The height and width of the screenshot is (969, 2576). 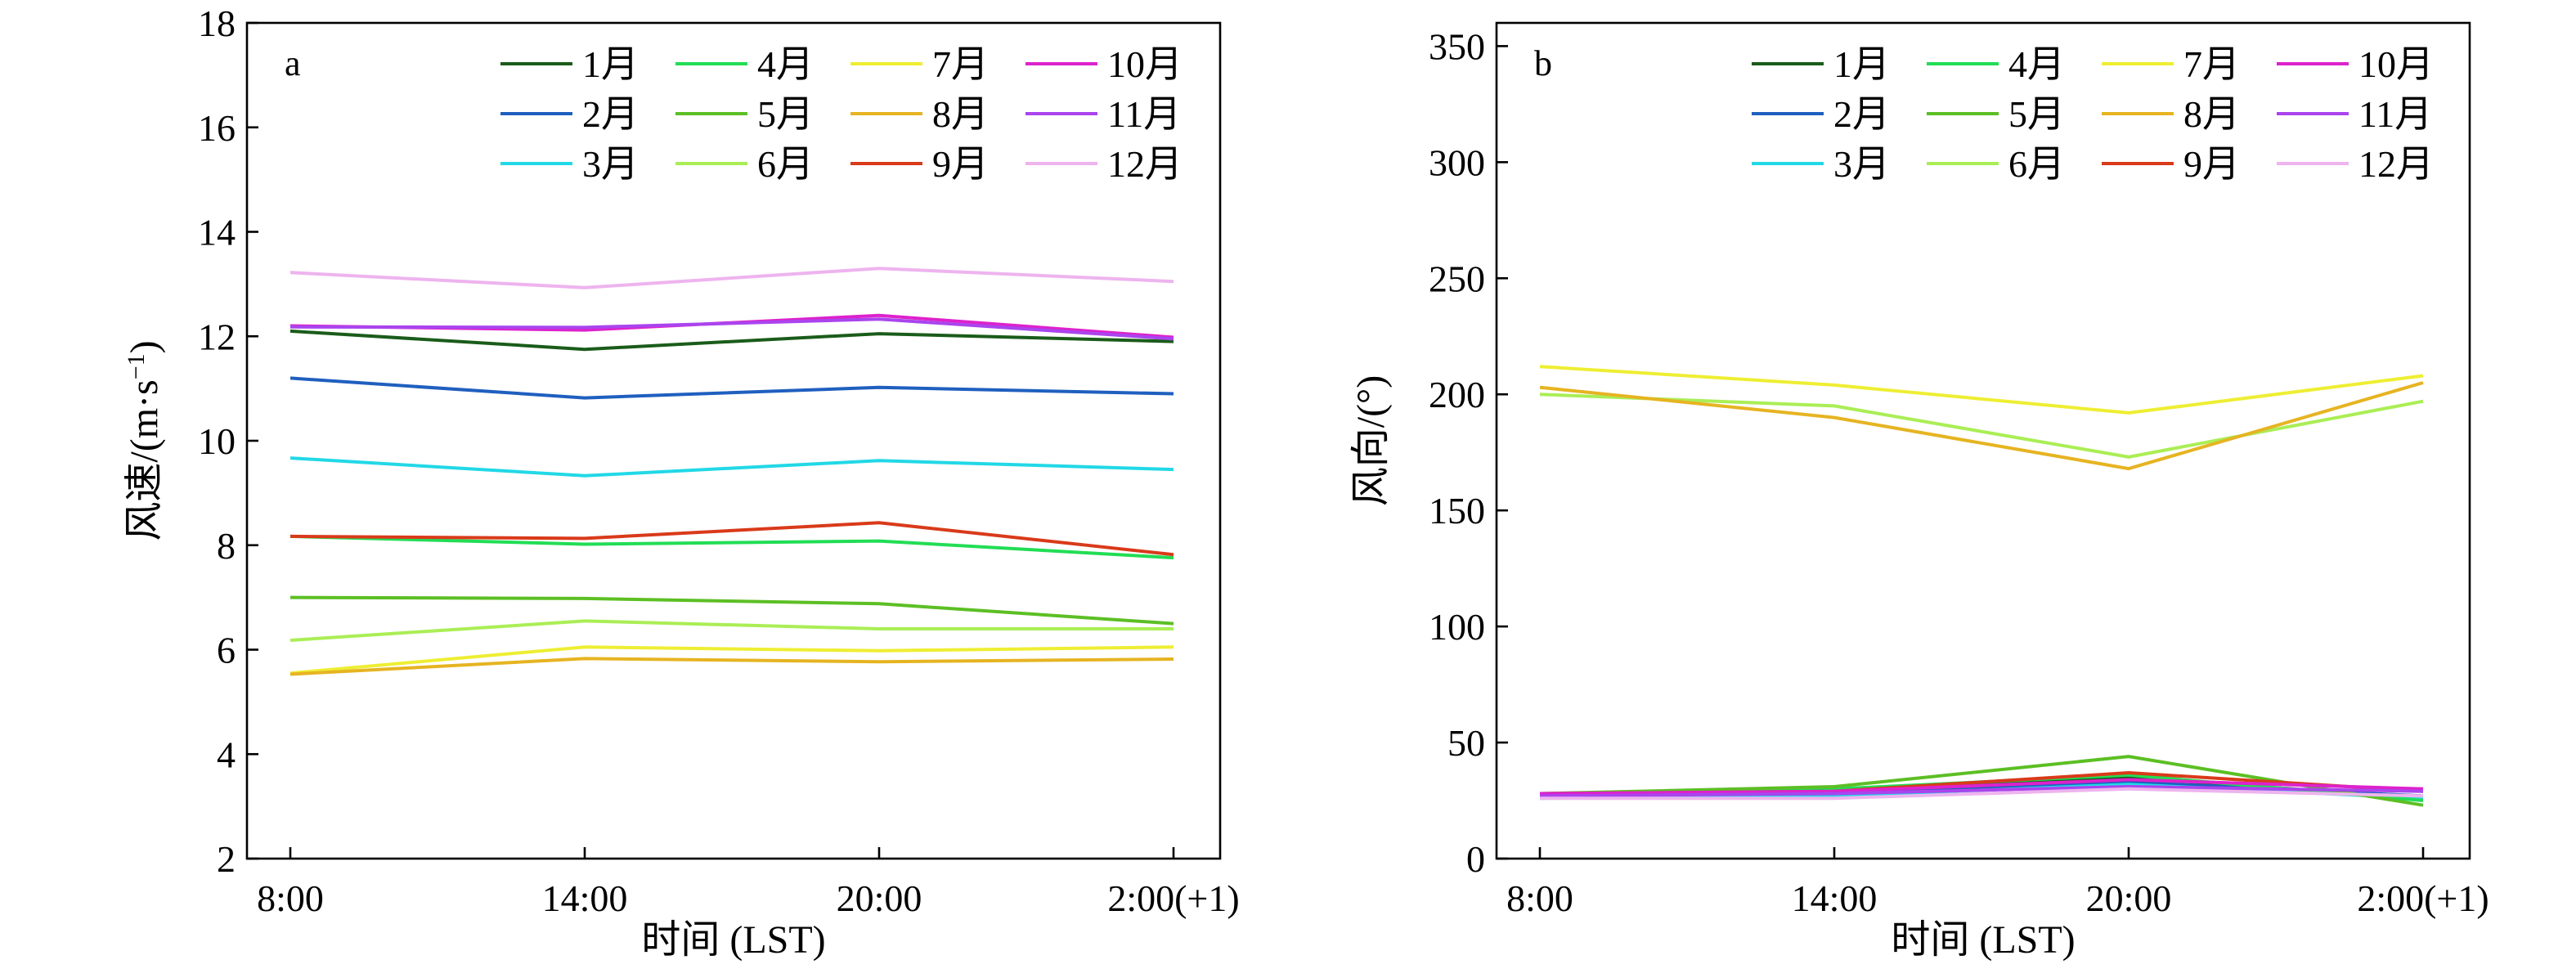 I want to click on y-axis-title: 风向/(°), so click(x=1371, y=441).